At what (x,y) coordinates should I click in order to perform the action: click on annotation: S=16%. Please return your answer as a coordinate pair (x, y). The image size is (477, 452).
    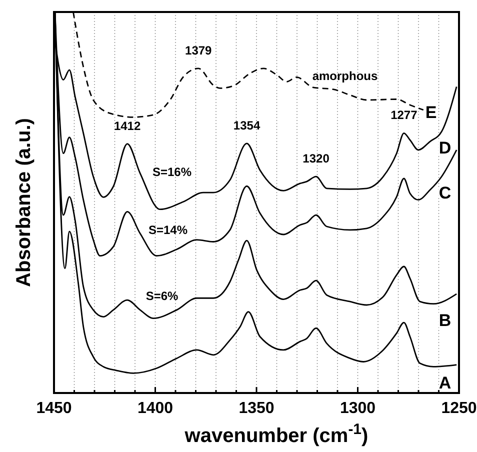
    Looking at the image, I should click on (172, 172).